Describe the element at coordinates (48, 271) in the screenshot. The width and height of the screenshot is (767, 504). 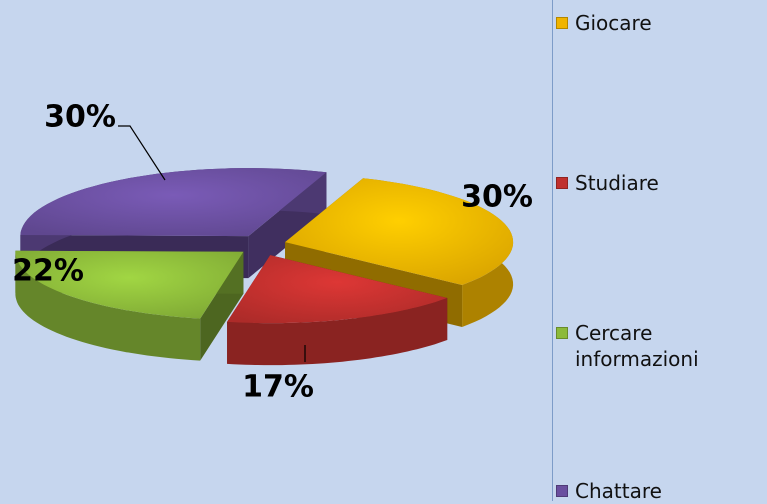
I see `data-label: 22%` at that location.